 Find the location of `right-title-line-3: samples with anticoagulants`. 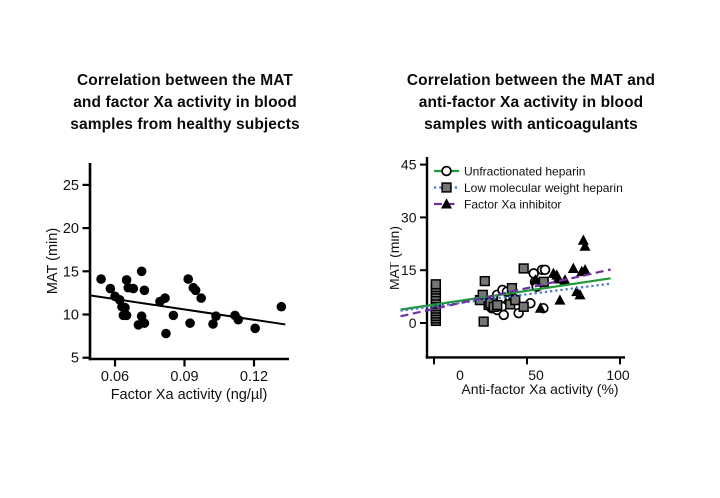

right-title-line-3: samples with anticoagulants is located at coordinates (531, 124).